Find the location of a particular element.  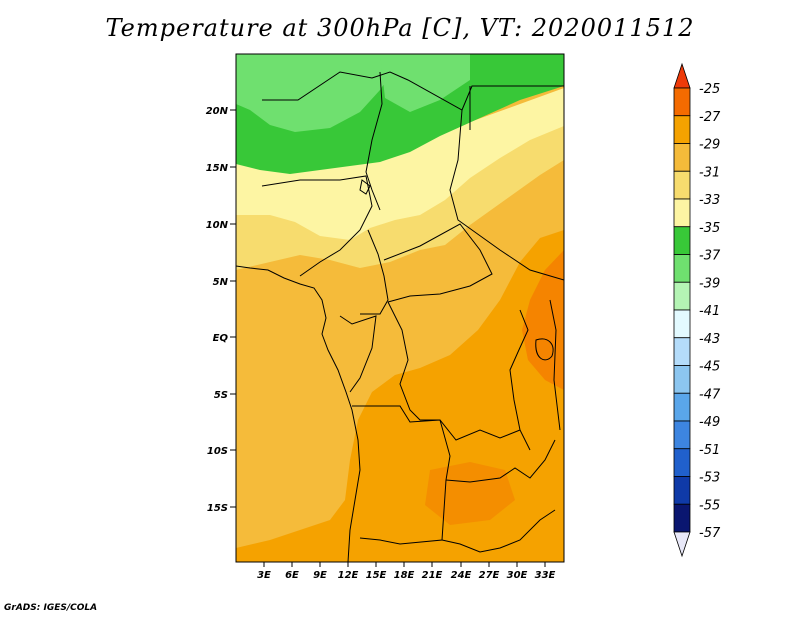

lon-tick-label: 30E is located at coordinates (517, 575).